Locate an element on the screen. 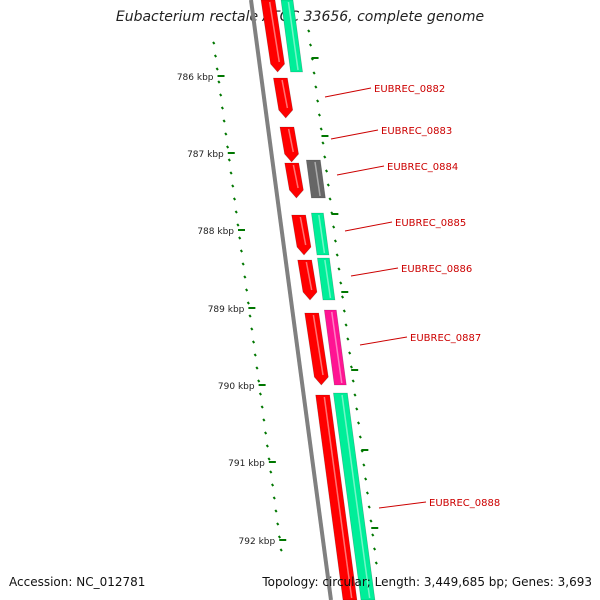 The width and height of the screenshot is (600, 600). gene-label: EUBREC_0888 is located at coordinates (439, 503).